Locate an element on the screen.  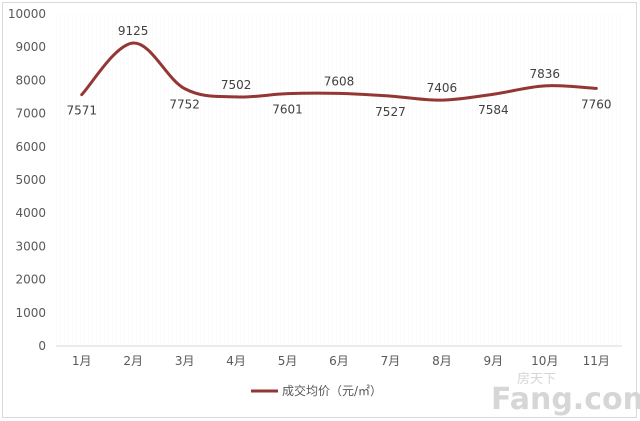
watermark: 房天下 Fang.com is located at coordinates (565, 394).